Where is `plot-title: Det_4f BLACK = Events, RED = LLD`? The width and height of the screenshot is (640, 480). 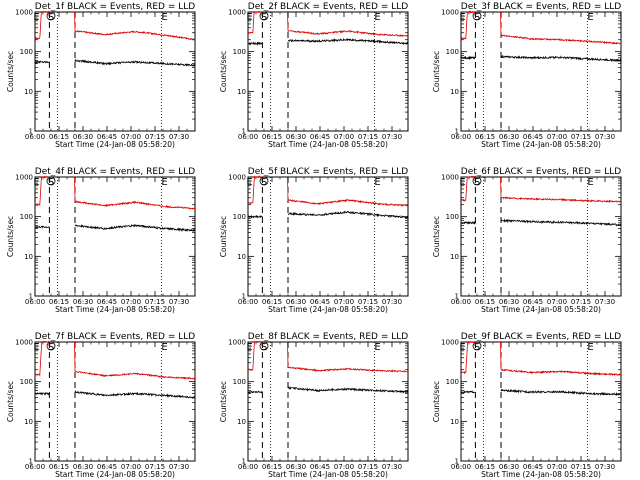 plot-title: Det_4f BLACK = Events, RED = LLD is located at coordinates (115, 172).